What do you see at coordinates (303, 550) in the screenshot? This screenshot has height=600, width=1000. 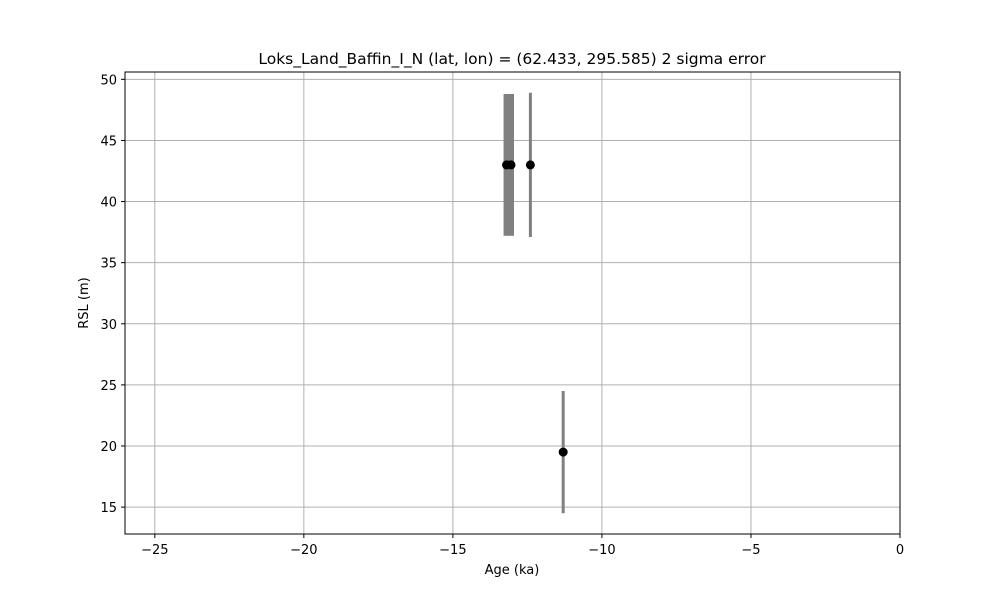 I see `x-tick-label: −20` at bounding box center [303, 550].